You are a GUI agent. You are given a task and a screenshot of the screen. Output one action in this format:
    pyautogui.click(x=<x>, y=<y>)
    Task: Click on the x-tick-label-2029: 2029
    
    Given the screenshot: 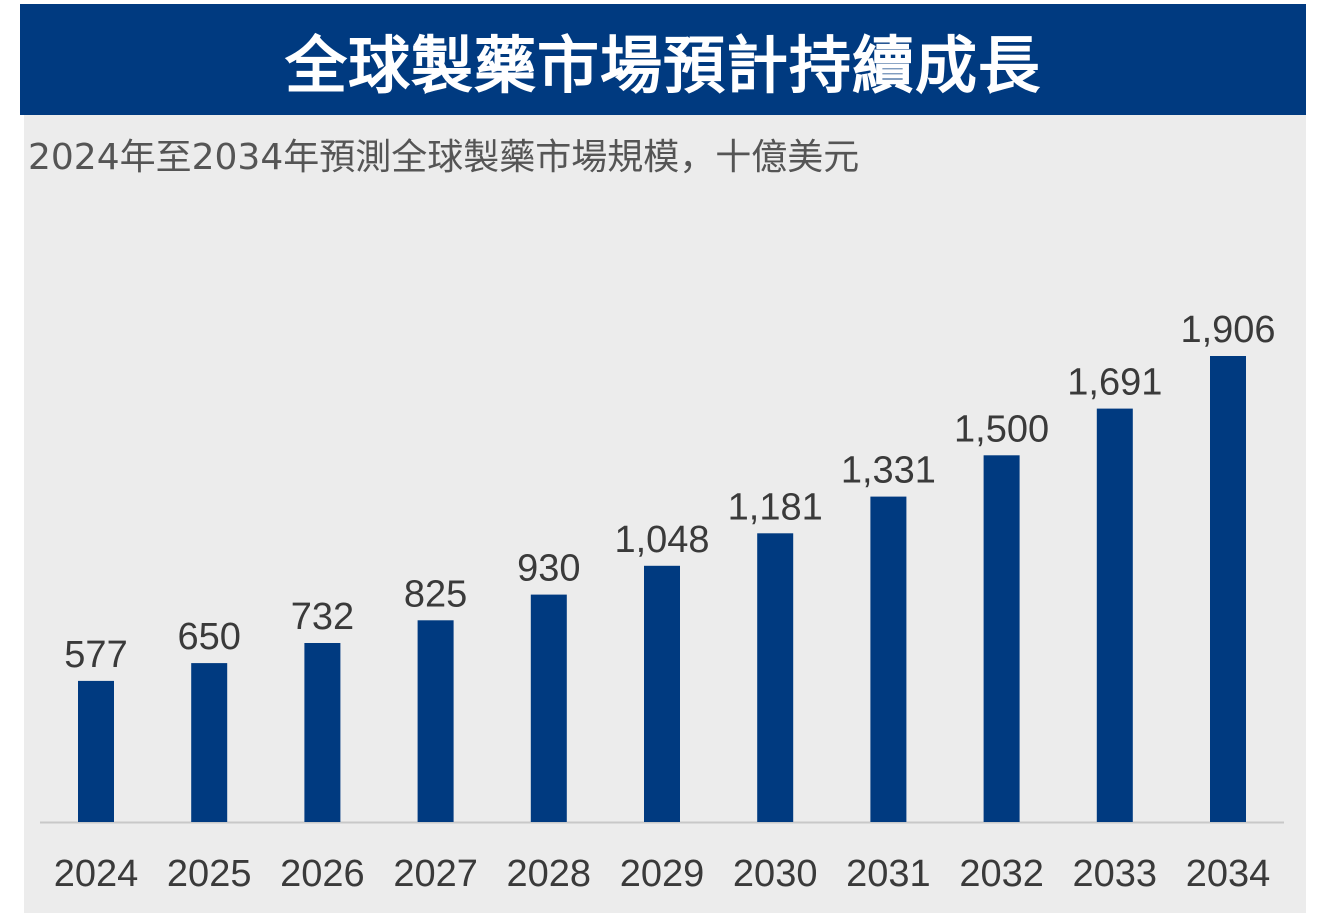 What is the action you would take?
    pyautogui.click(x=662, y=874)
    